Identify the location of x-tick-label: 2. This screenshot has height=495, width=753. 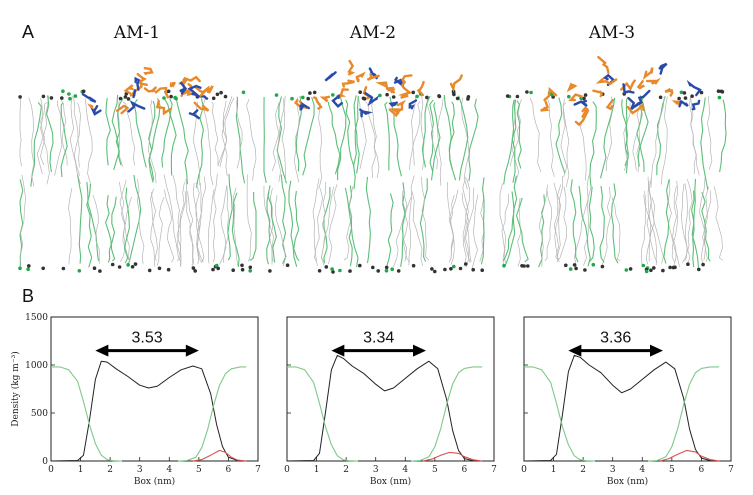
(346, 470).